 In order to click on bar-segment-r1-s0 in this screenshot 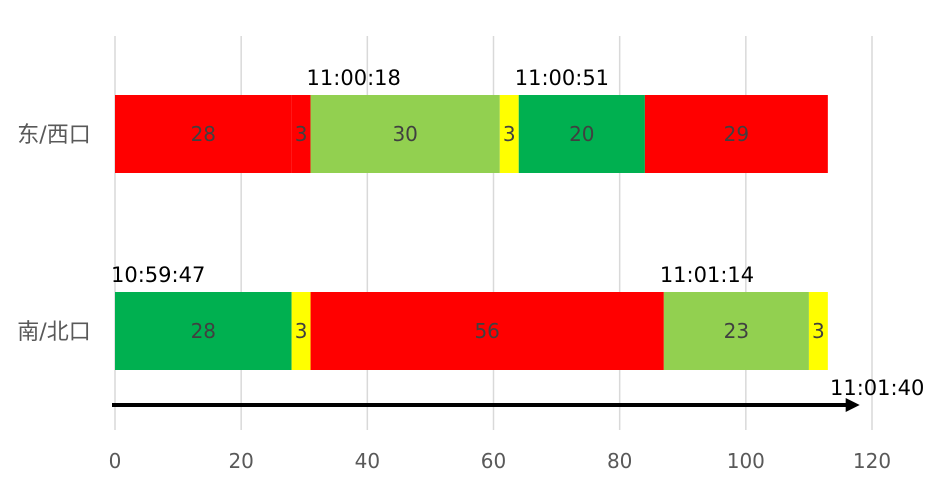, I will do `click(203, 331)`.